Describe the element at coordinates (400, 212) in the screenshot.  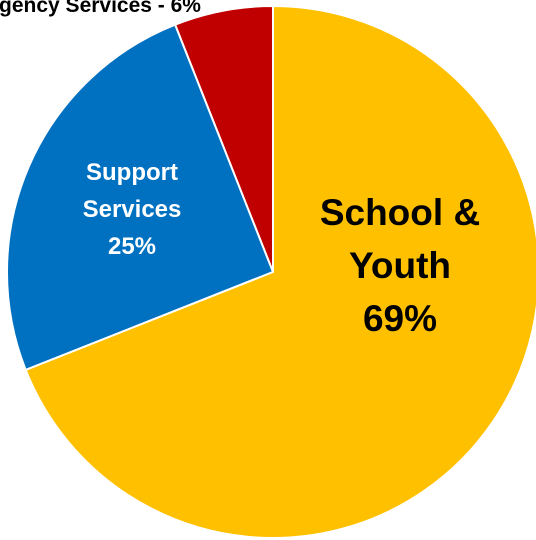
I see `data-label-line: School &` at that location.